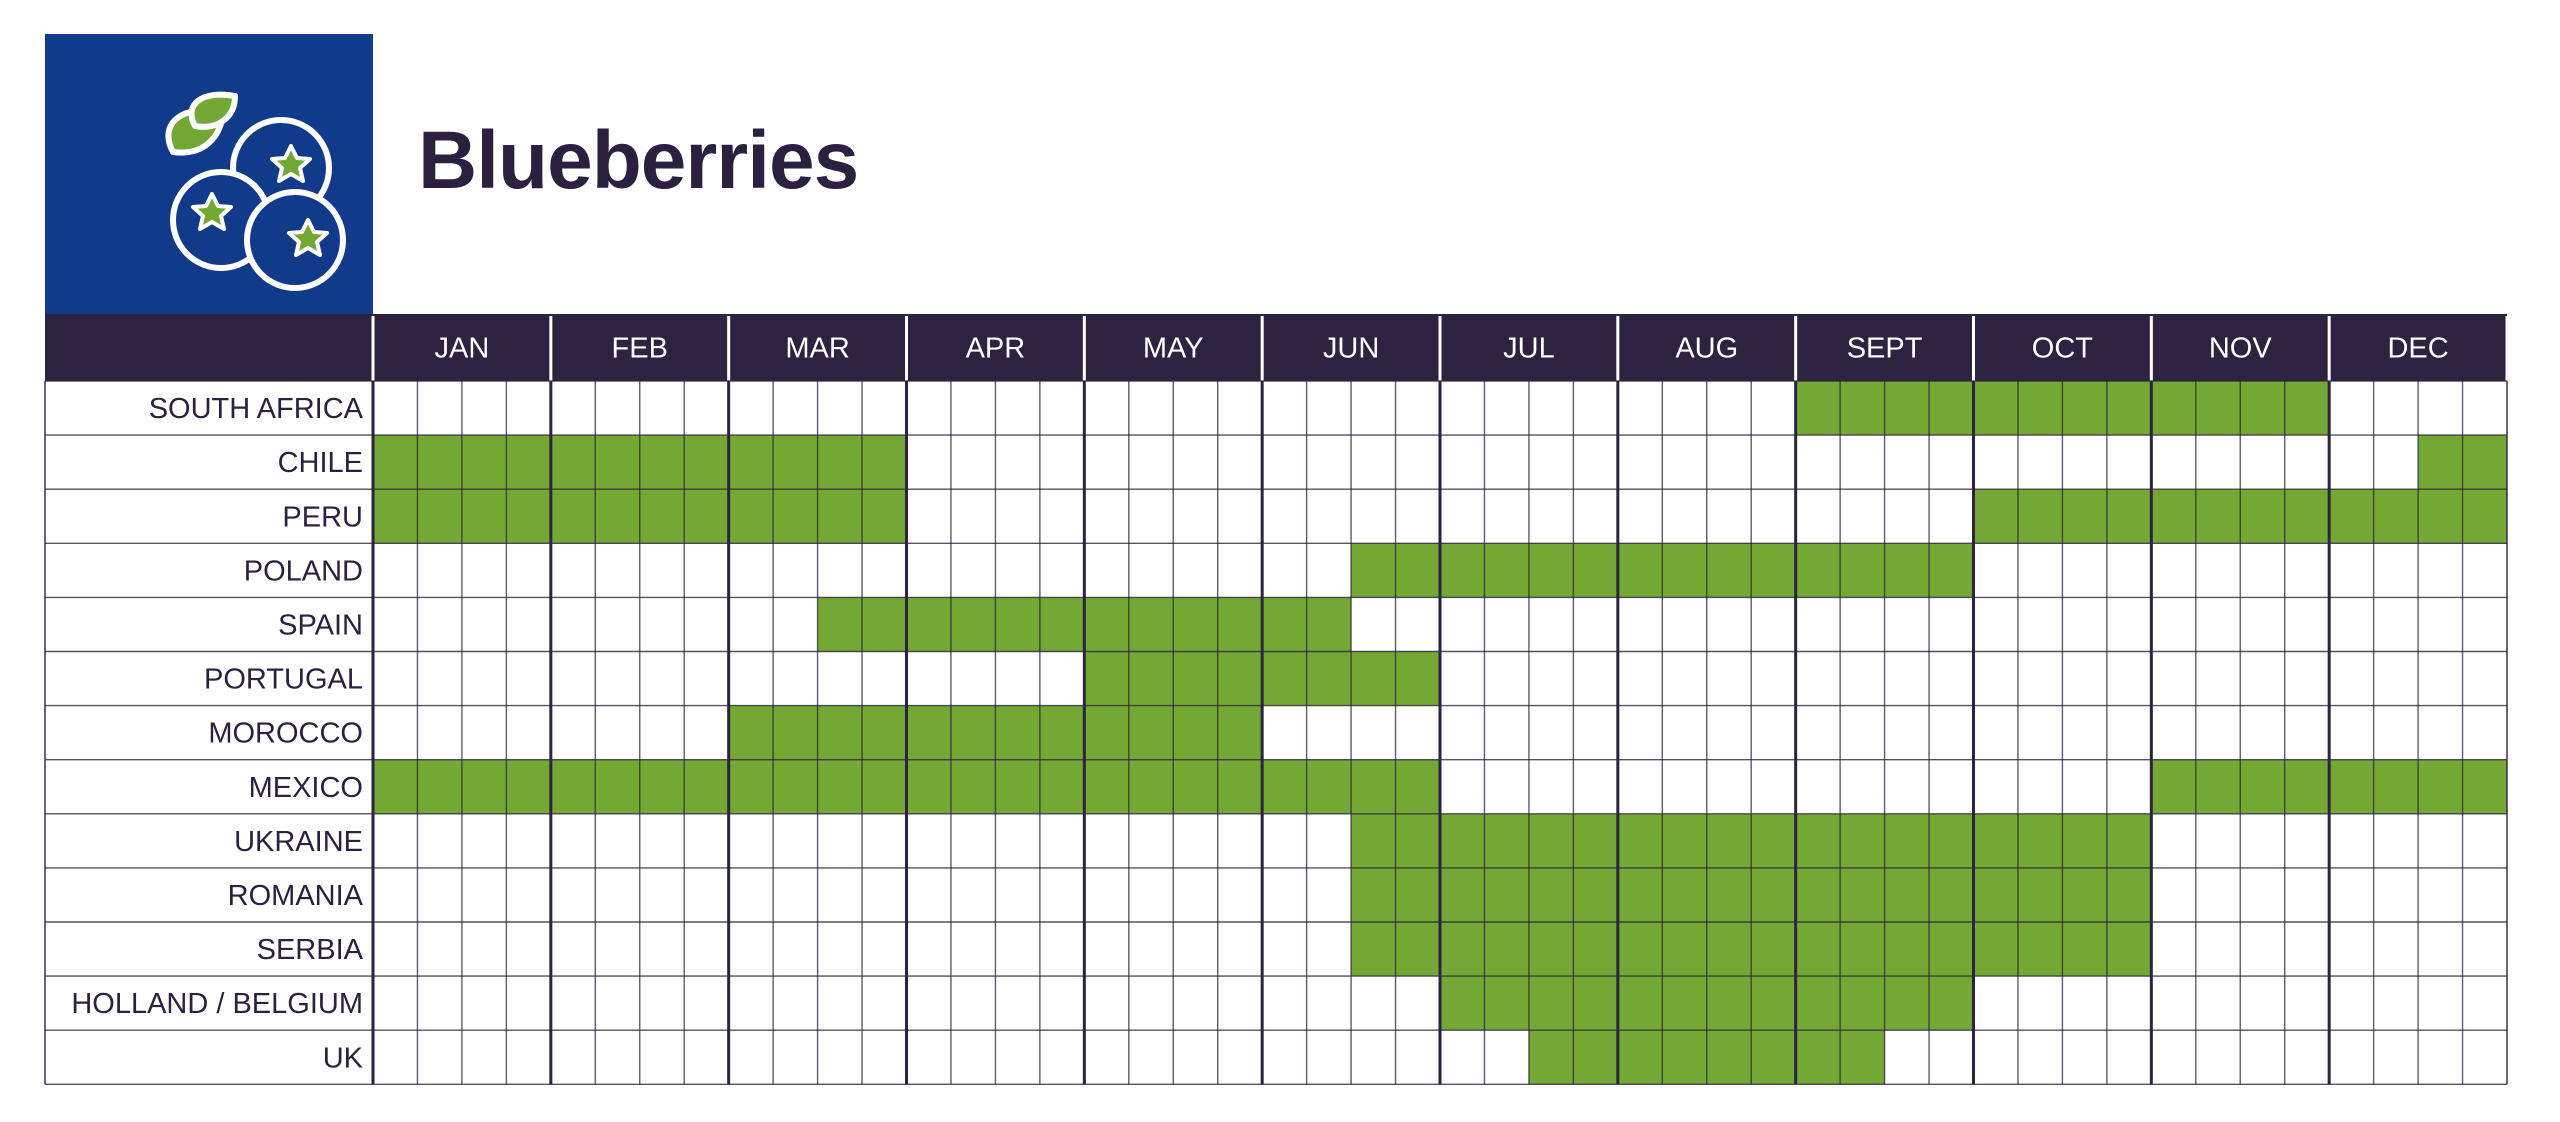 Image resolution: width=2560 pixels, height=1122 pixels. Describe the element at coordinates (255, 191) in the screenshot. I see `blueberries-icon` at that location.